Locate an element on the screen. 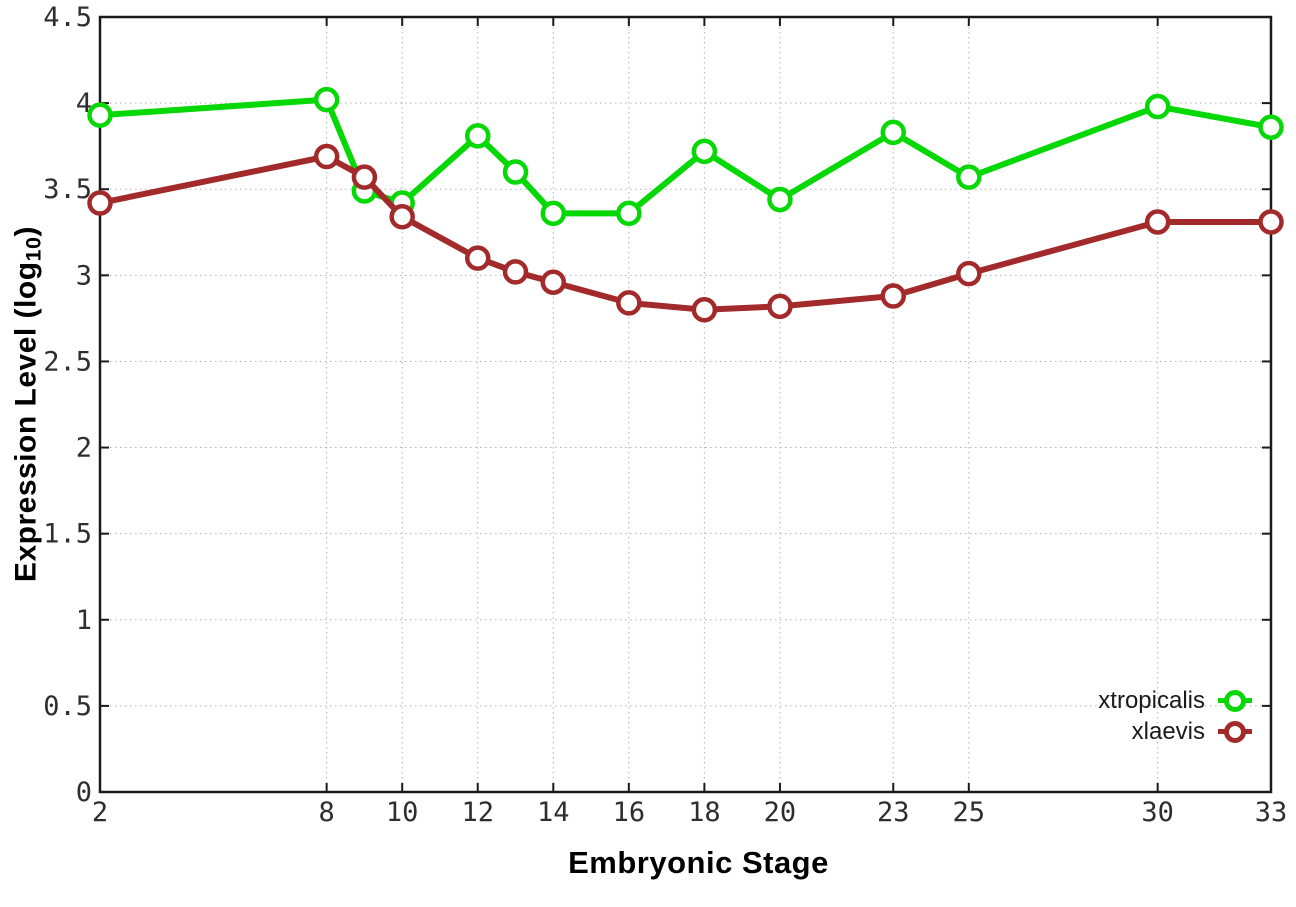 This screenshot has width=1296, height=907. y-axis-title: Expression Level (log10) is located at coordinates (27, 404).